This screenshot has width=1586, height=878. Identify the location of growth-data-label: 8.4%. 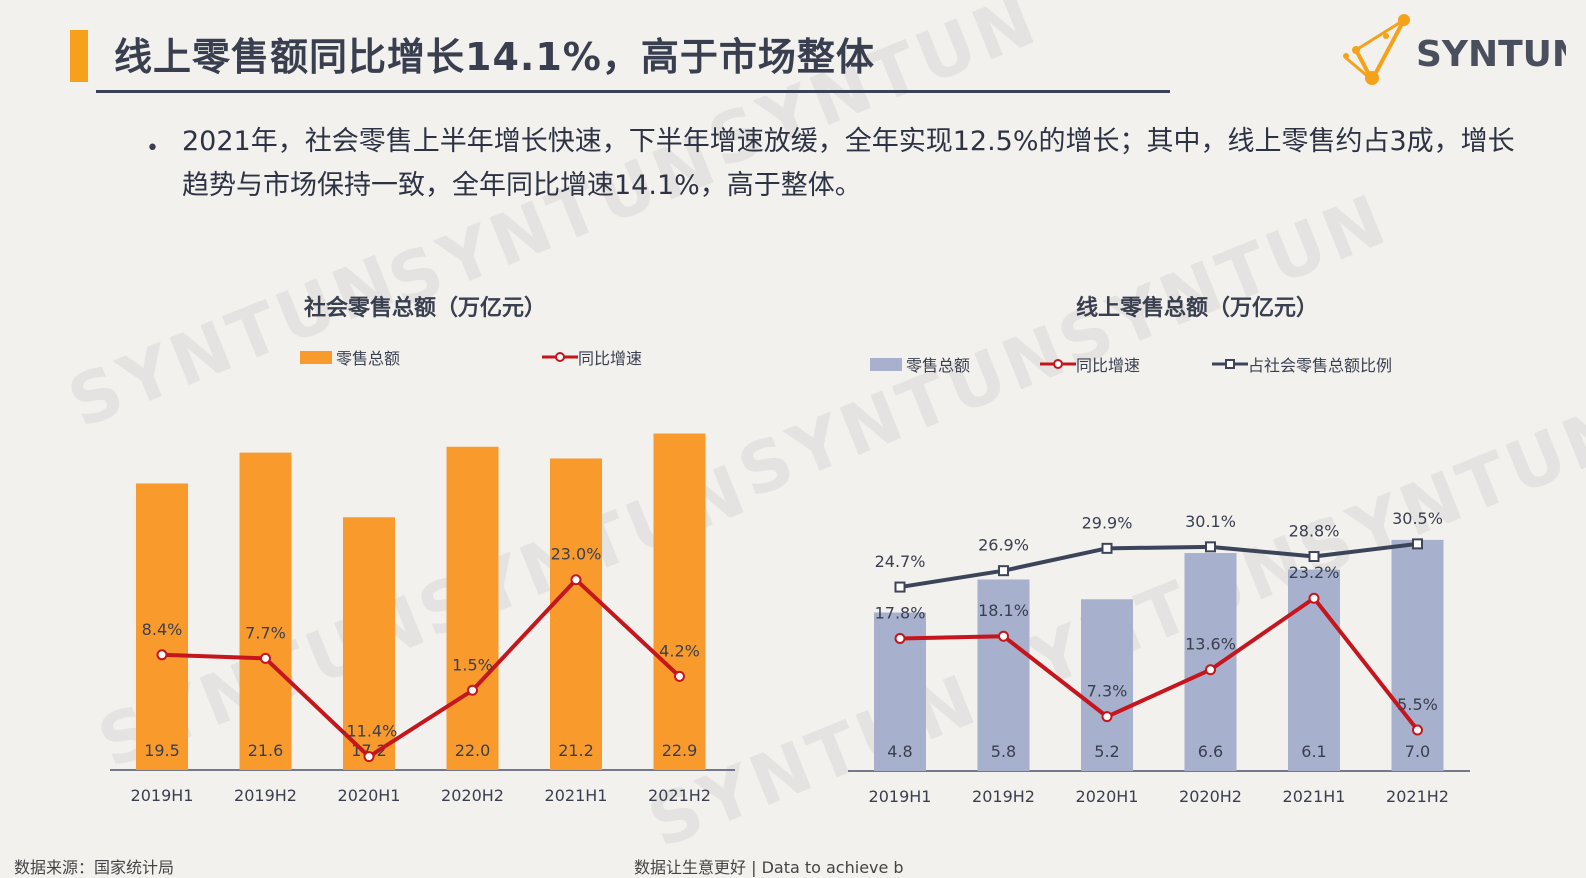
(162, 629).